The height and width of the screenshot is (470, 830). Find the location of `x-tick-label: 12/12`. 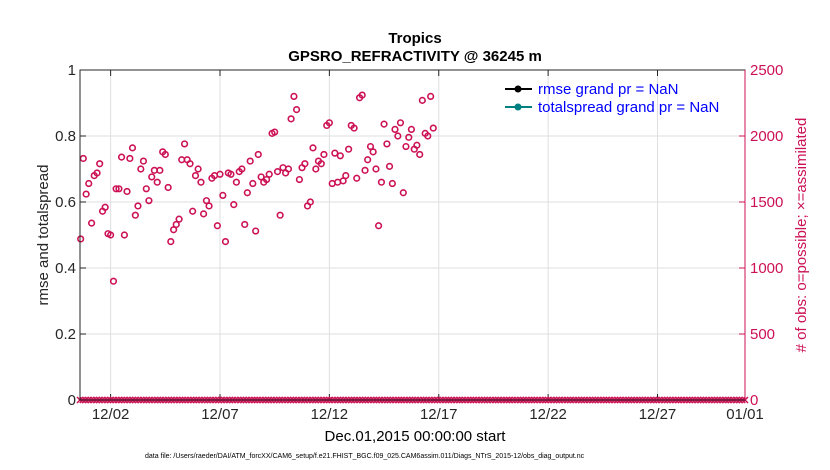

x-tick-label: 12/12 is located at coordinates (330, 414).